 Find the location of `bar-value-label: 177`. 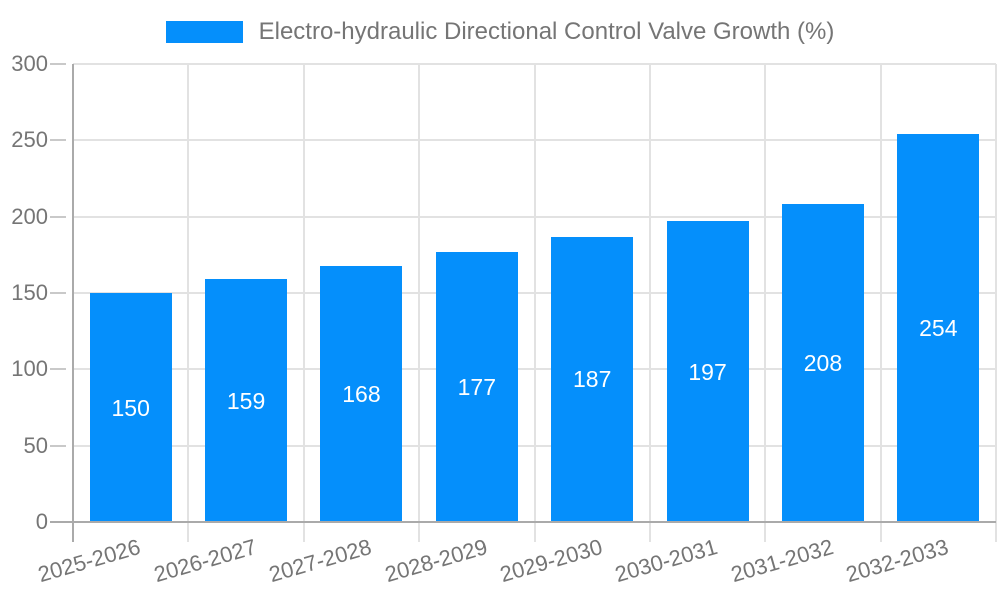

bar-value-label: 177 is located at coordinates (476, 386).